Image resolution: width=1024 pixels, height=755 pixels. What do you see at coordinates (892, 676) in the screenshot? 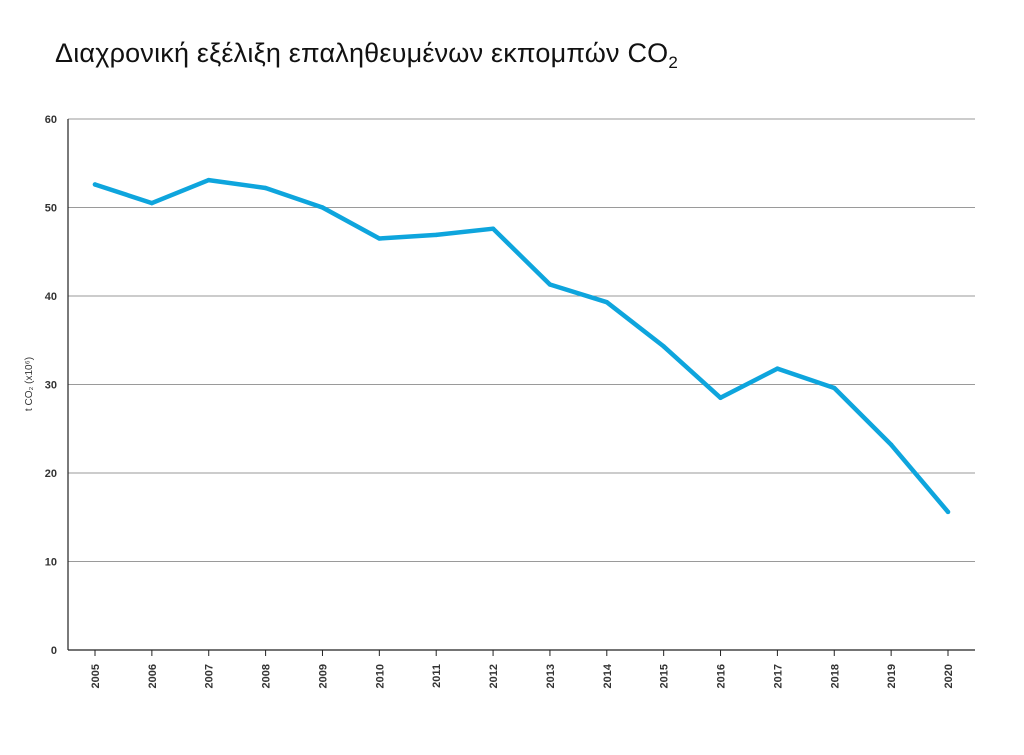
I see `x-tick-label: 2019` at bounding box center [892, 676].